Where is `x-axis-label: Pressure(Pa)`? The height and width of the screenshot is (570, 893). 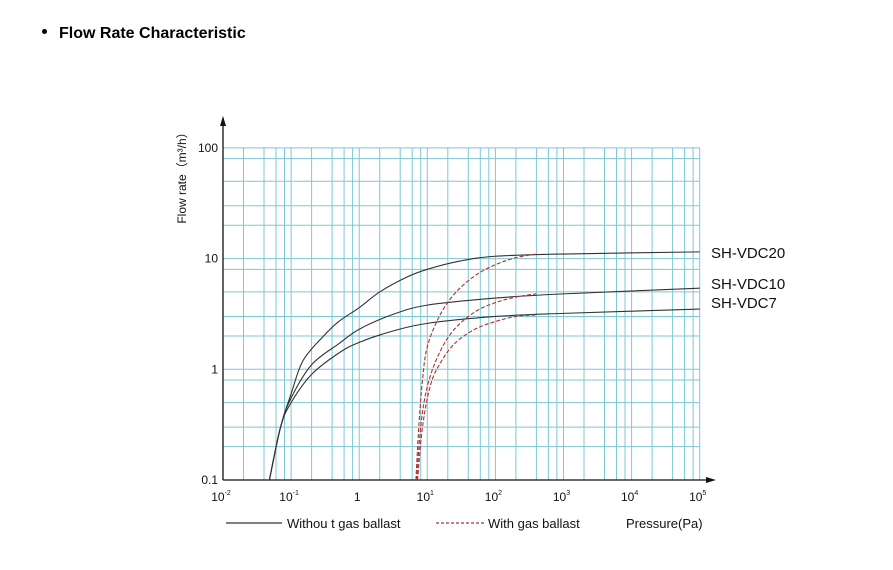 x-axis-label: Pressure(Pa) is located at coordinates (664, 523).